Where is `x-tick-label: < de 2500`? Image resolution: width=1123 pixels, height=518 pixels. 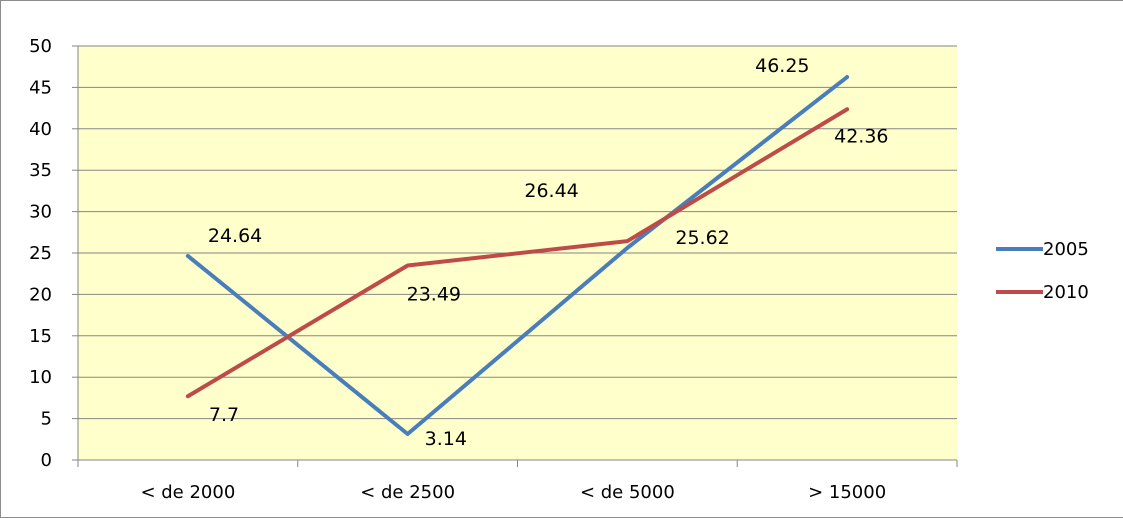
x-tick-label: < de 2500 is located at coordinates (407, 492).